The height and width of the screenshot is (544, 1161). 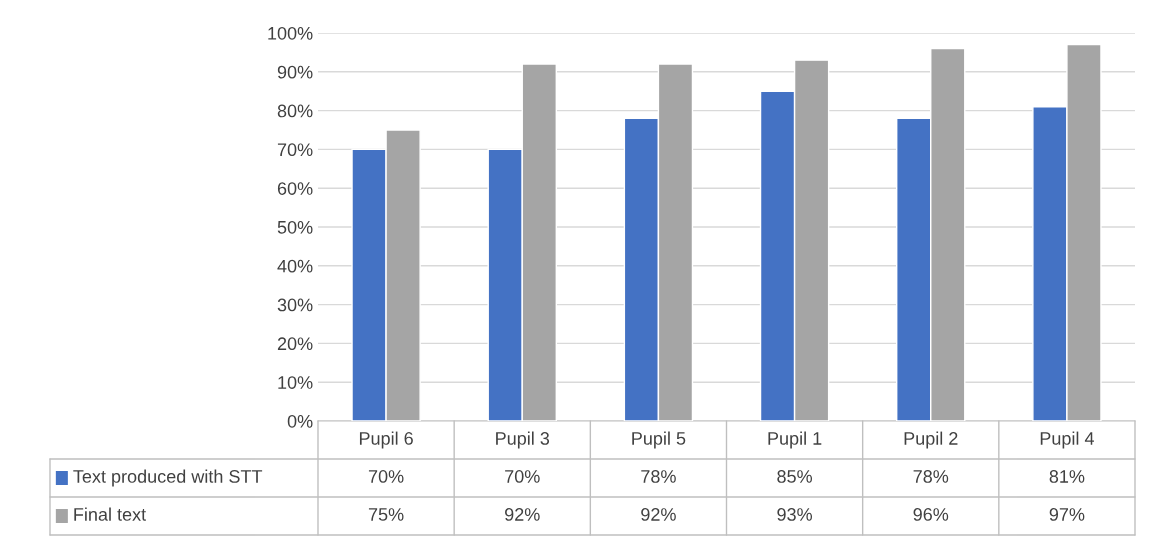 What do you see at coordinates (1067, 514) in the screenshot?
I see `data-label: 97%` at bounding box center [1067, 514].